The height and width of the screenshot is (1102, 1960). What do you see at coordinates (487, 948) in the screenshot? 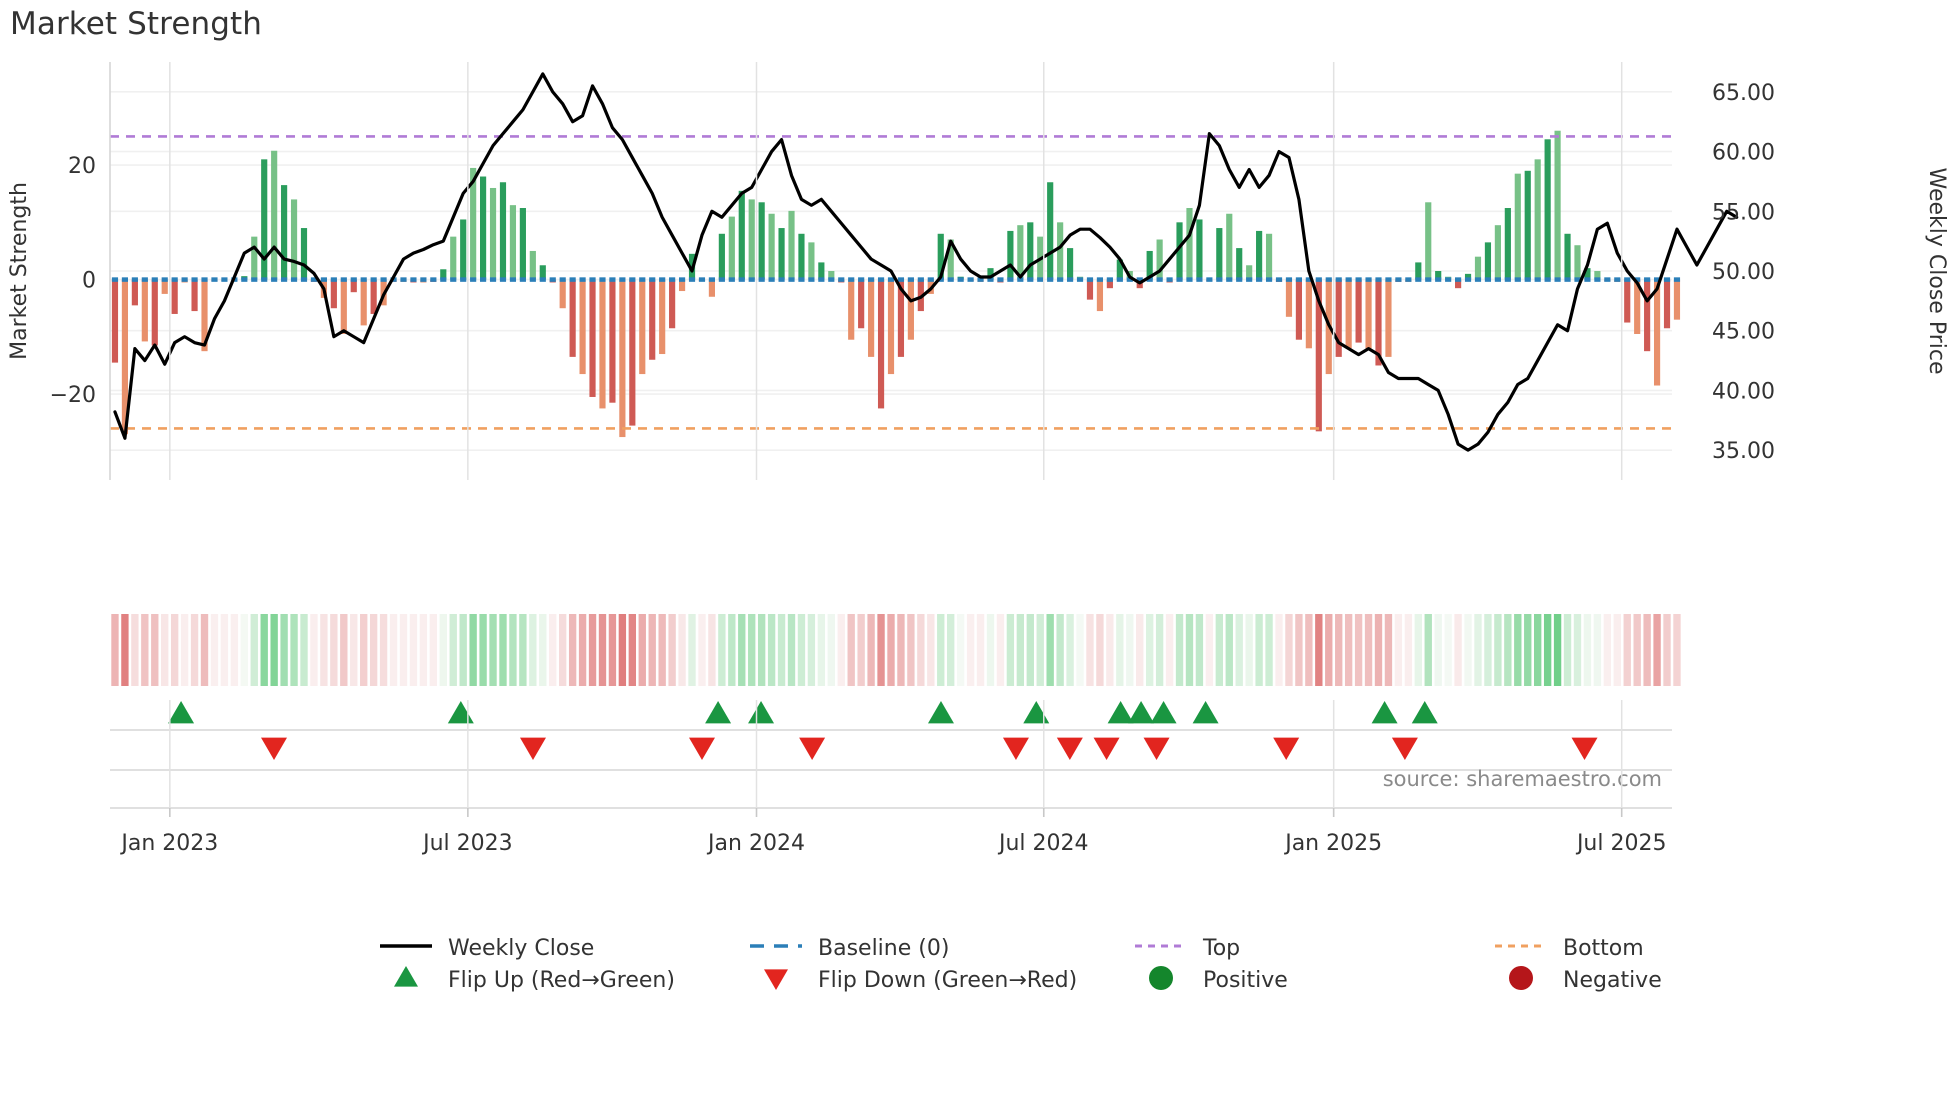
I see `legend-item: Weekly Close` at bounding box center [487, 948].